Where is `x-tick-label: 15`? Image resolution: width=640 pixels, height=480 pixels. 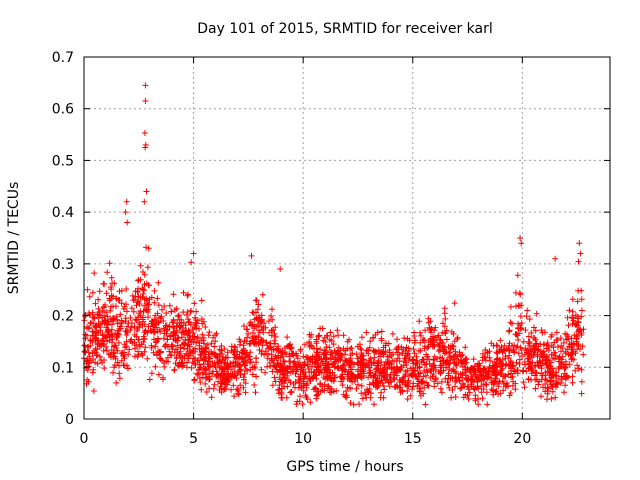
x-tick-label: 15 is located at coordinates (413, 439).